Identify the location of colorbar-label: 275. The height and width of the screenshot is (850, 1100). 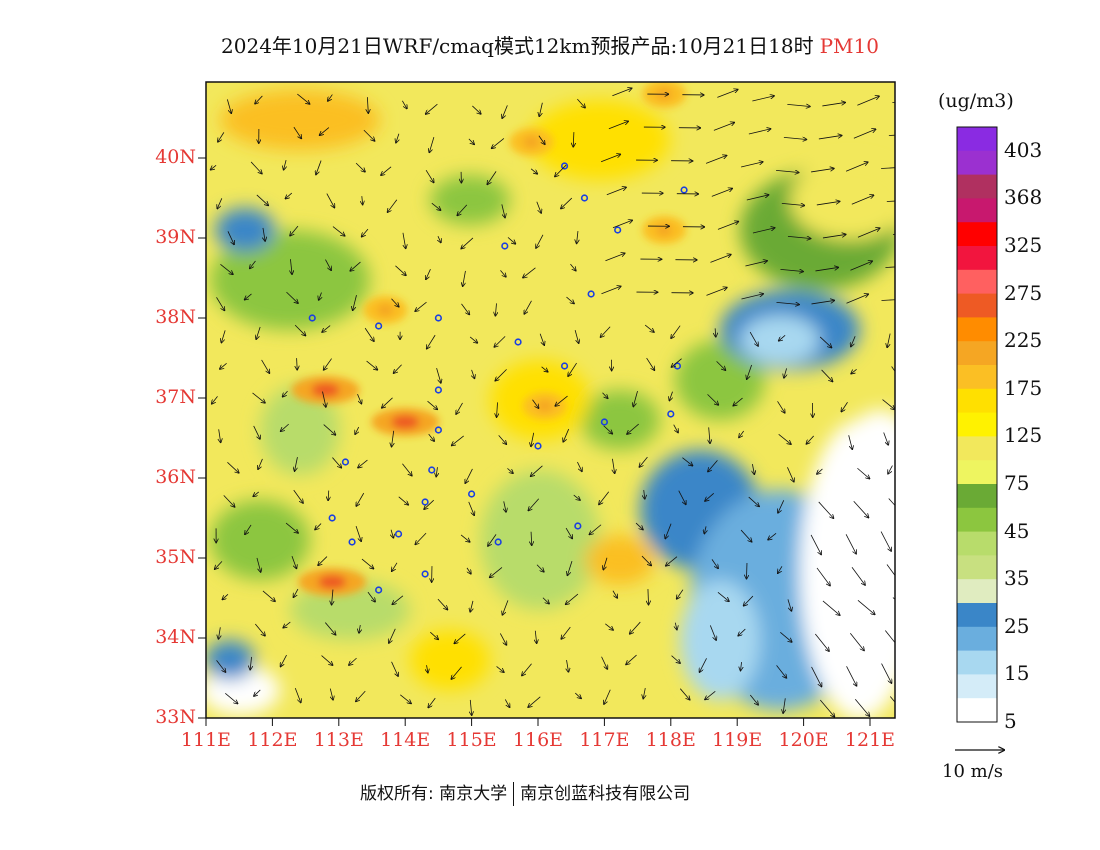
(1023, 292).